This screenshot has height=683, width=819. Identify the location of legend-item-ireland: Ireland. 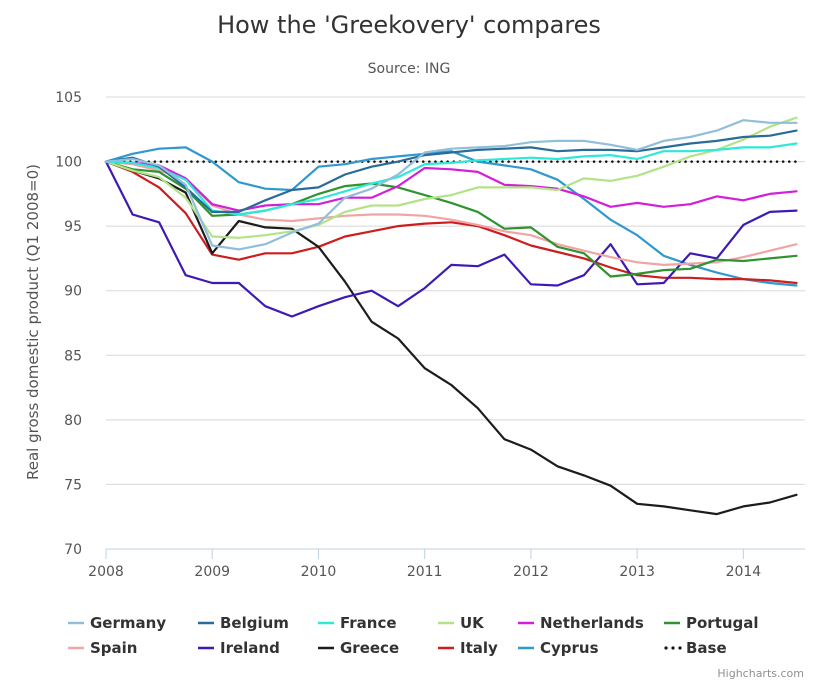
(239, 648).